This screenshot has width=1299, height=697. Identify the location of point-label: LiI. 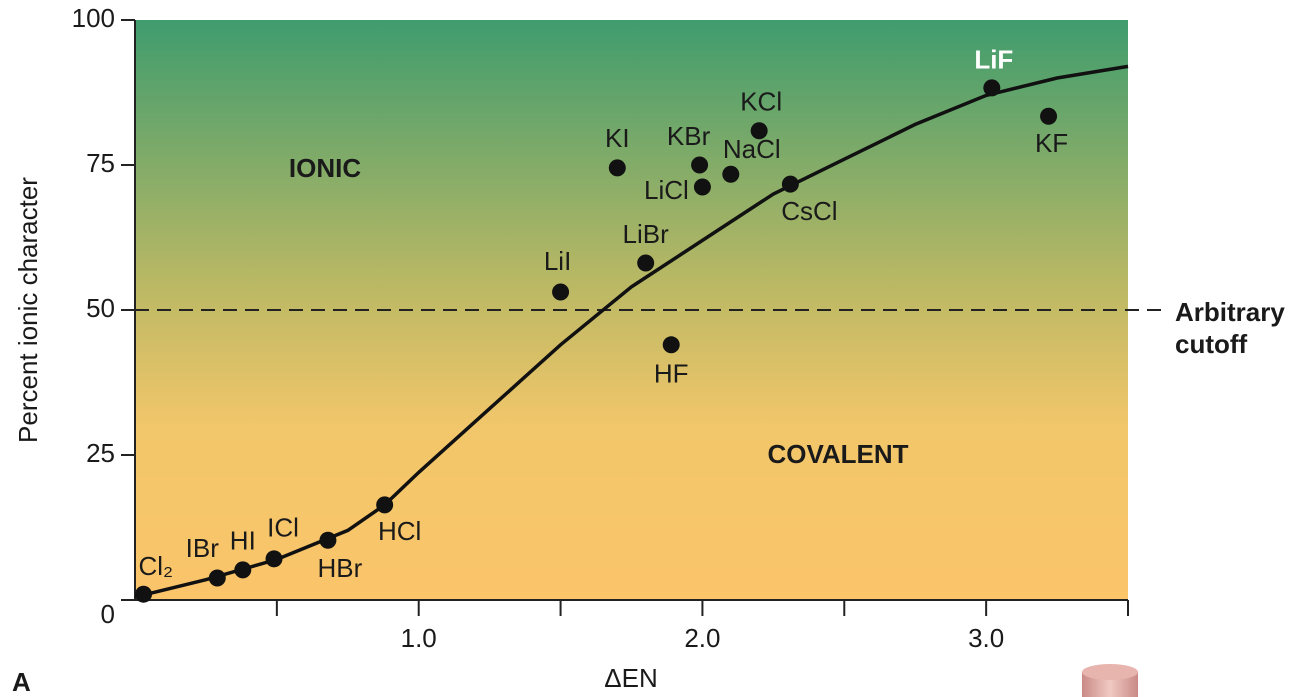
(557, 261).